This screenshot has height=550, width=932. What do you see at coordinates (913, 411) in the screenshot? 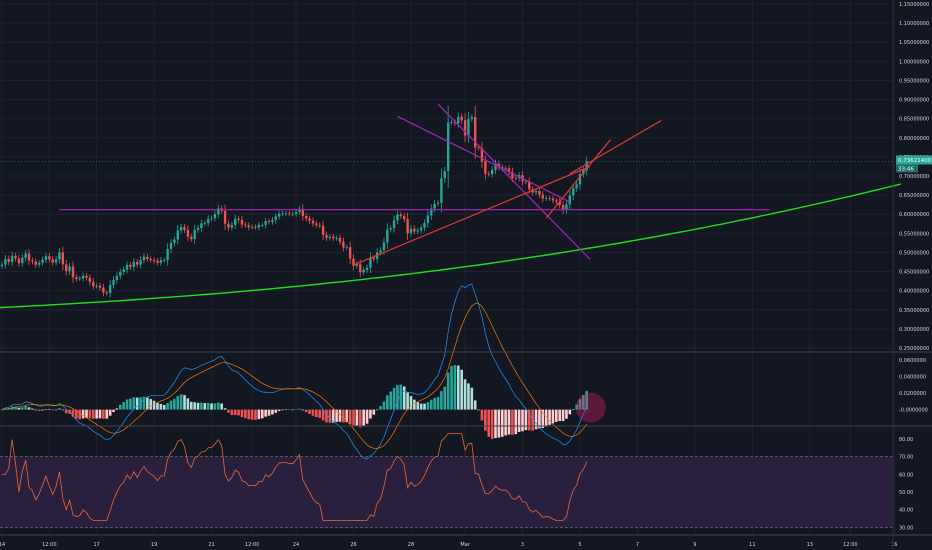
I see `macd-y-tick-label: -0.0000000` at bounding box center [913, 411].